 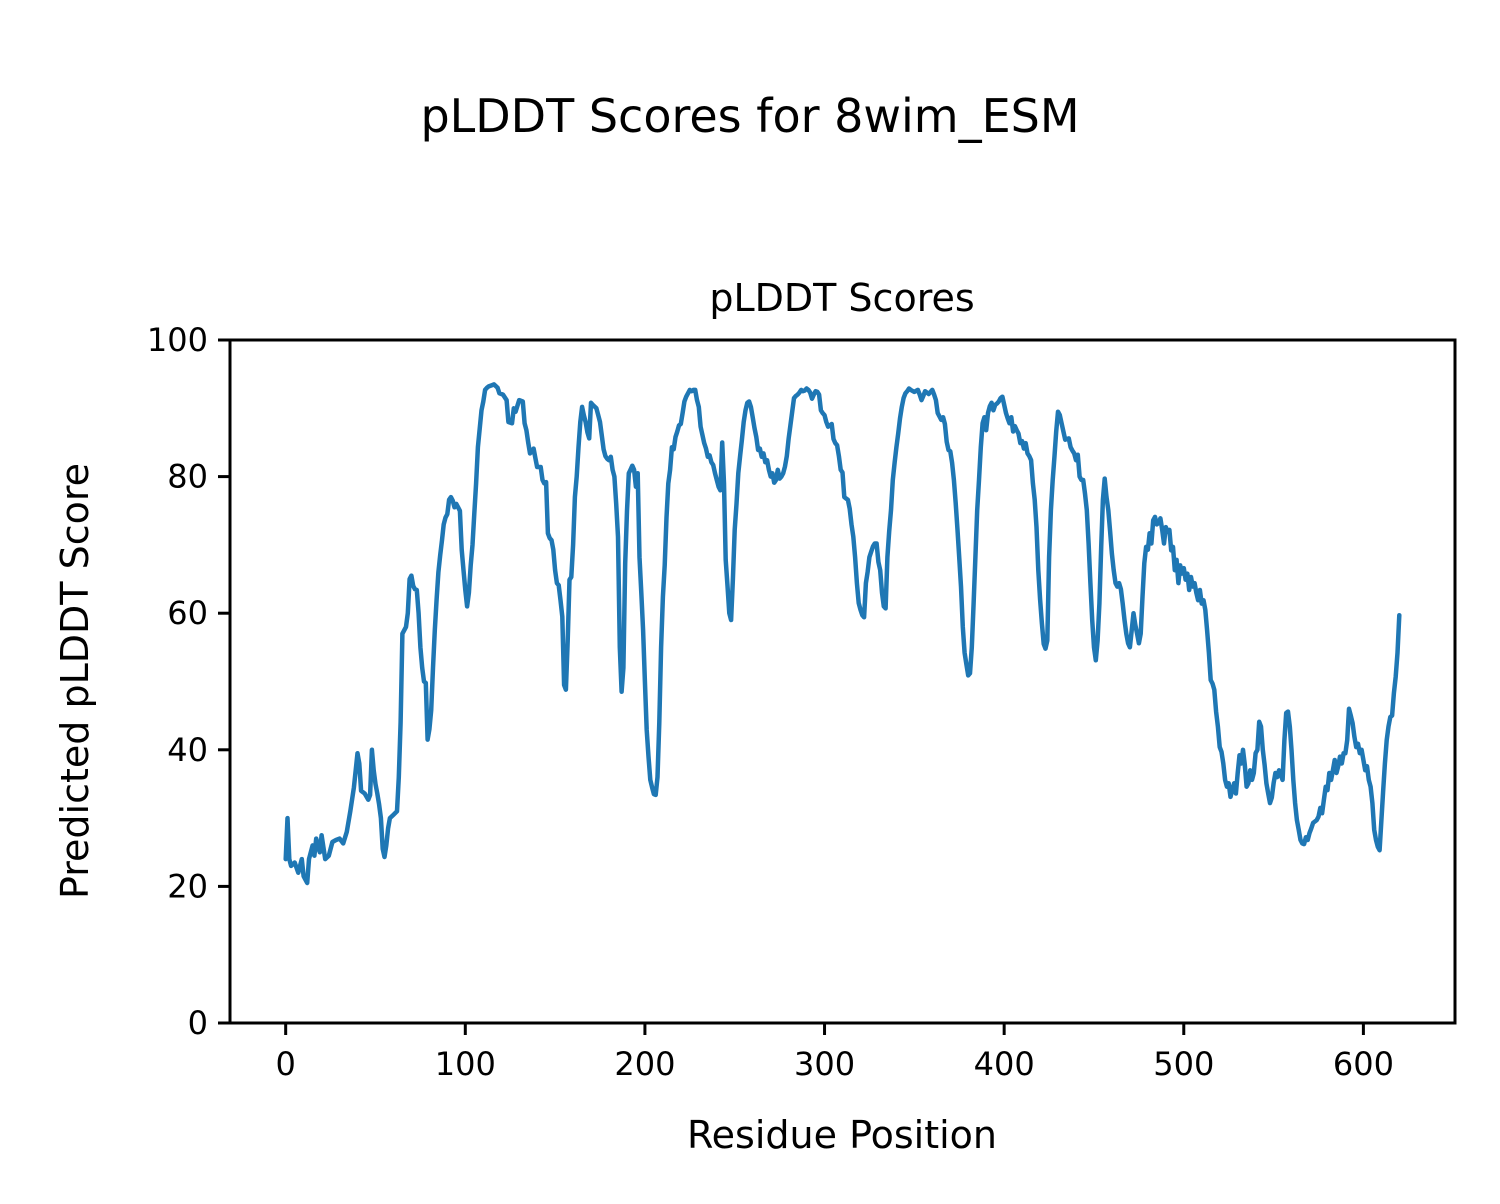 I want to click on x-tick-label: 400, so click(x=1004, y=1064).